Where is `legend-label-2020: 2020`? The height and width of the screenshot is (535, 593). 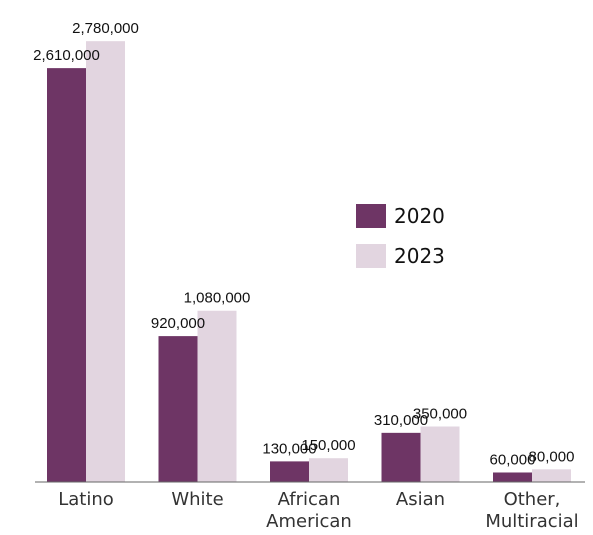 legend-label-2020: 2020 is located at coordinates (419, 216).